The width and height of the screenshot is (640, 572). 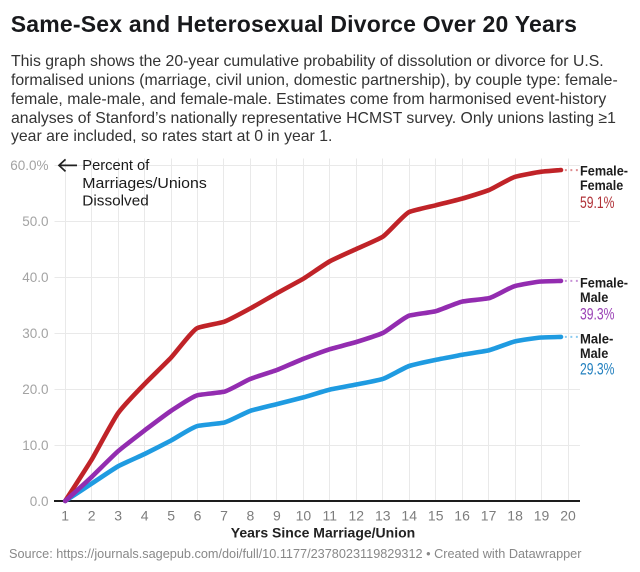 What do you see at coordinates (115, 201) in the screenshot?
I see `svg-text: Dissolved` at bounding box center [115, 201].